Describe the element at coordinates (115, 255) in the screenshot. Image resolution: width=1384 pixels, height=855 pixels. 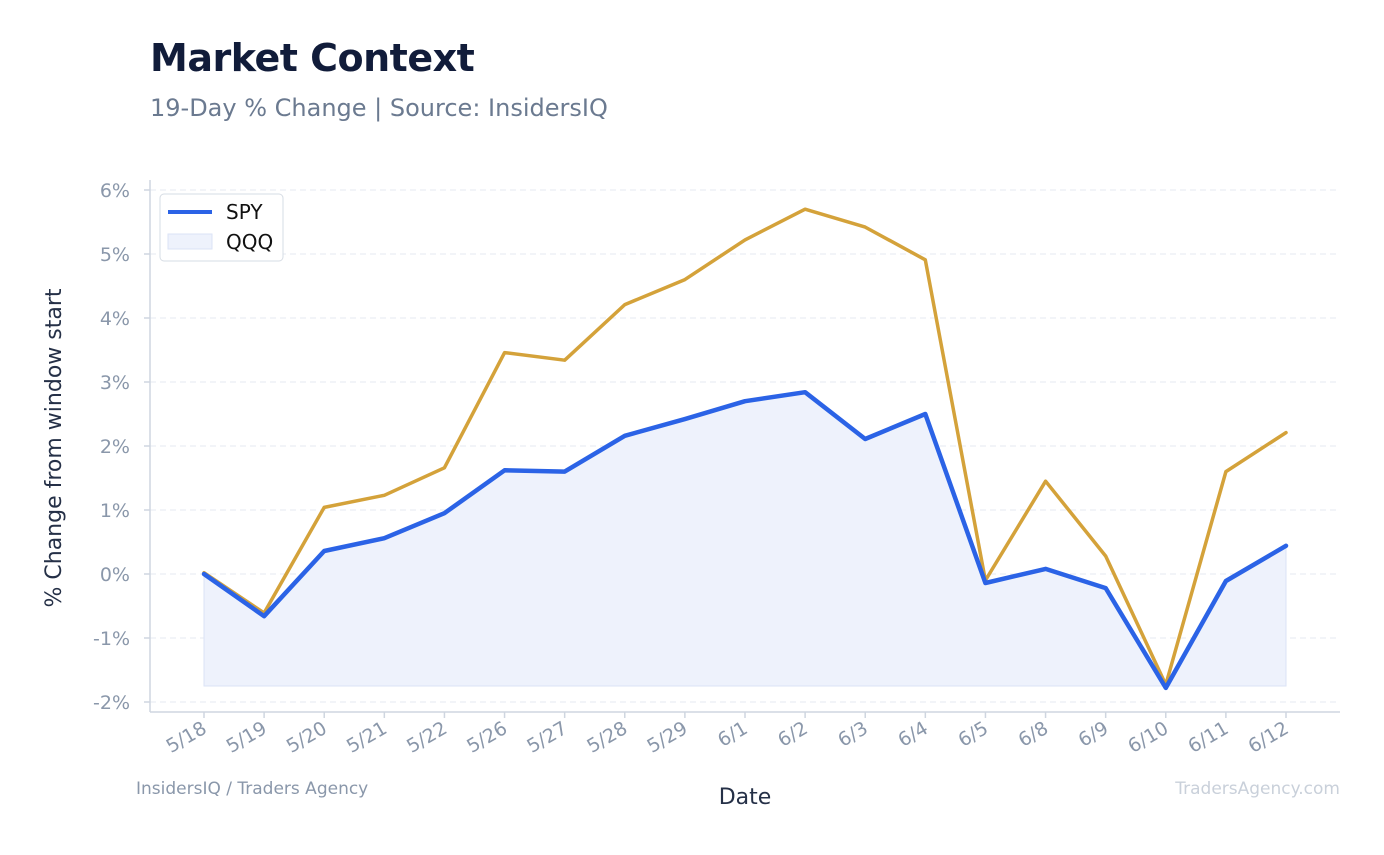
I see `y-tick-label: 5%` at that location.